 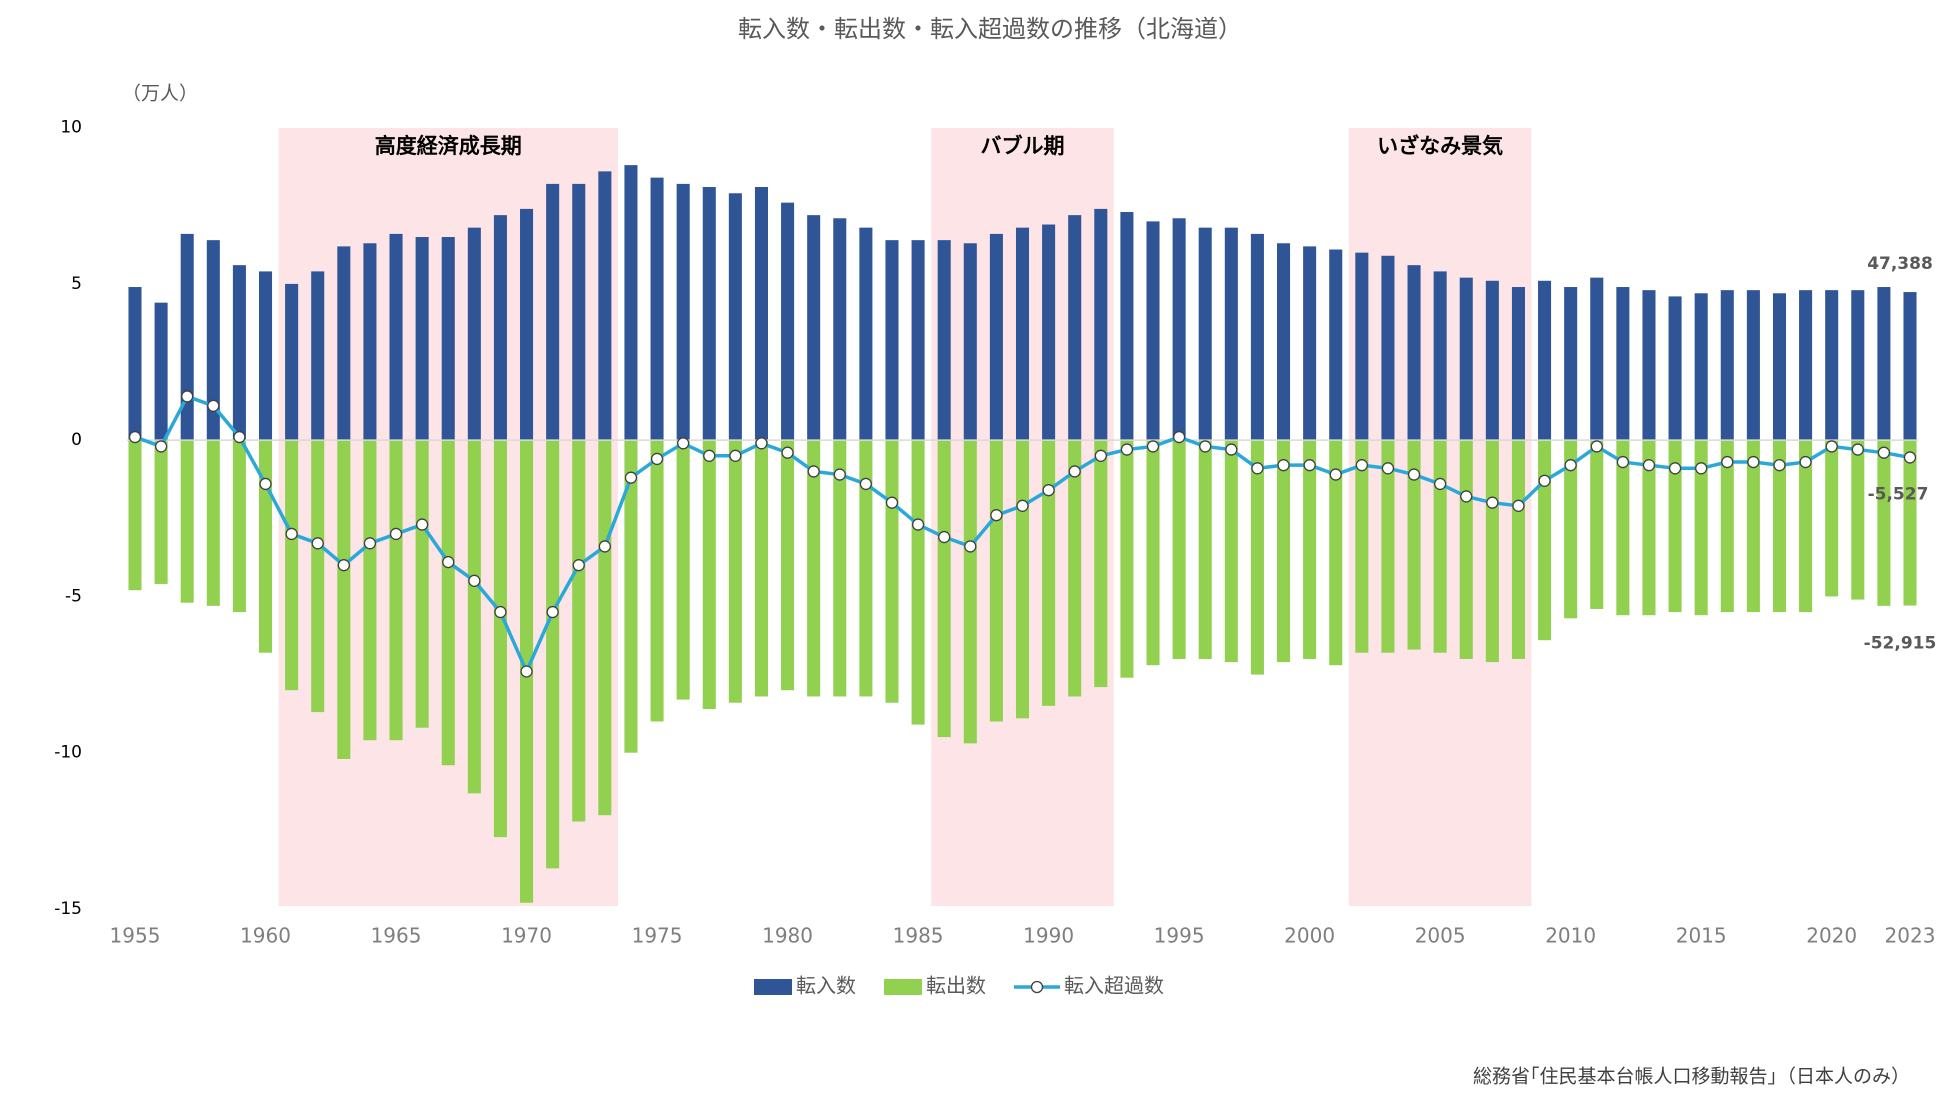 I want to click on x-tick-label: 2005, so click(x=1440, y=936).